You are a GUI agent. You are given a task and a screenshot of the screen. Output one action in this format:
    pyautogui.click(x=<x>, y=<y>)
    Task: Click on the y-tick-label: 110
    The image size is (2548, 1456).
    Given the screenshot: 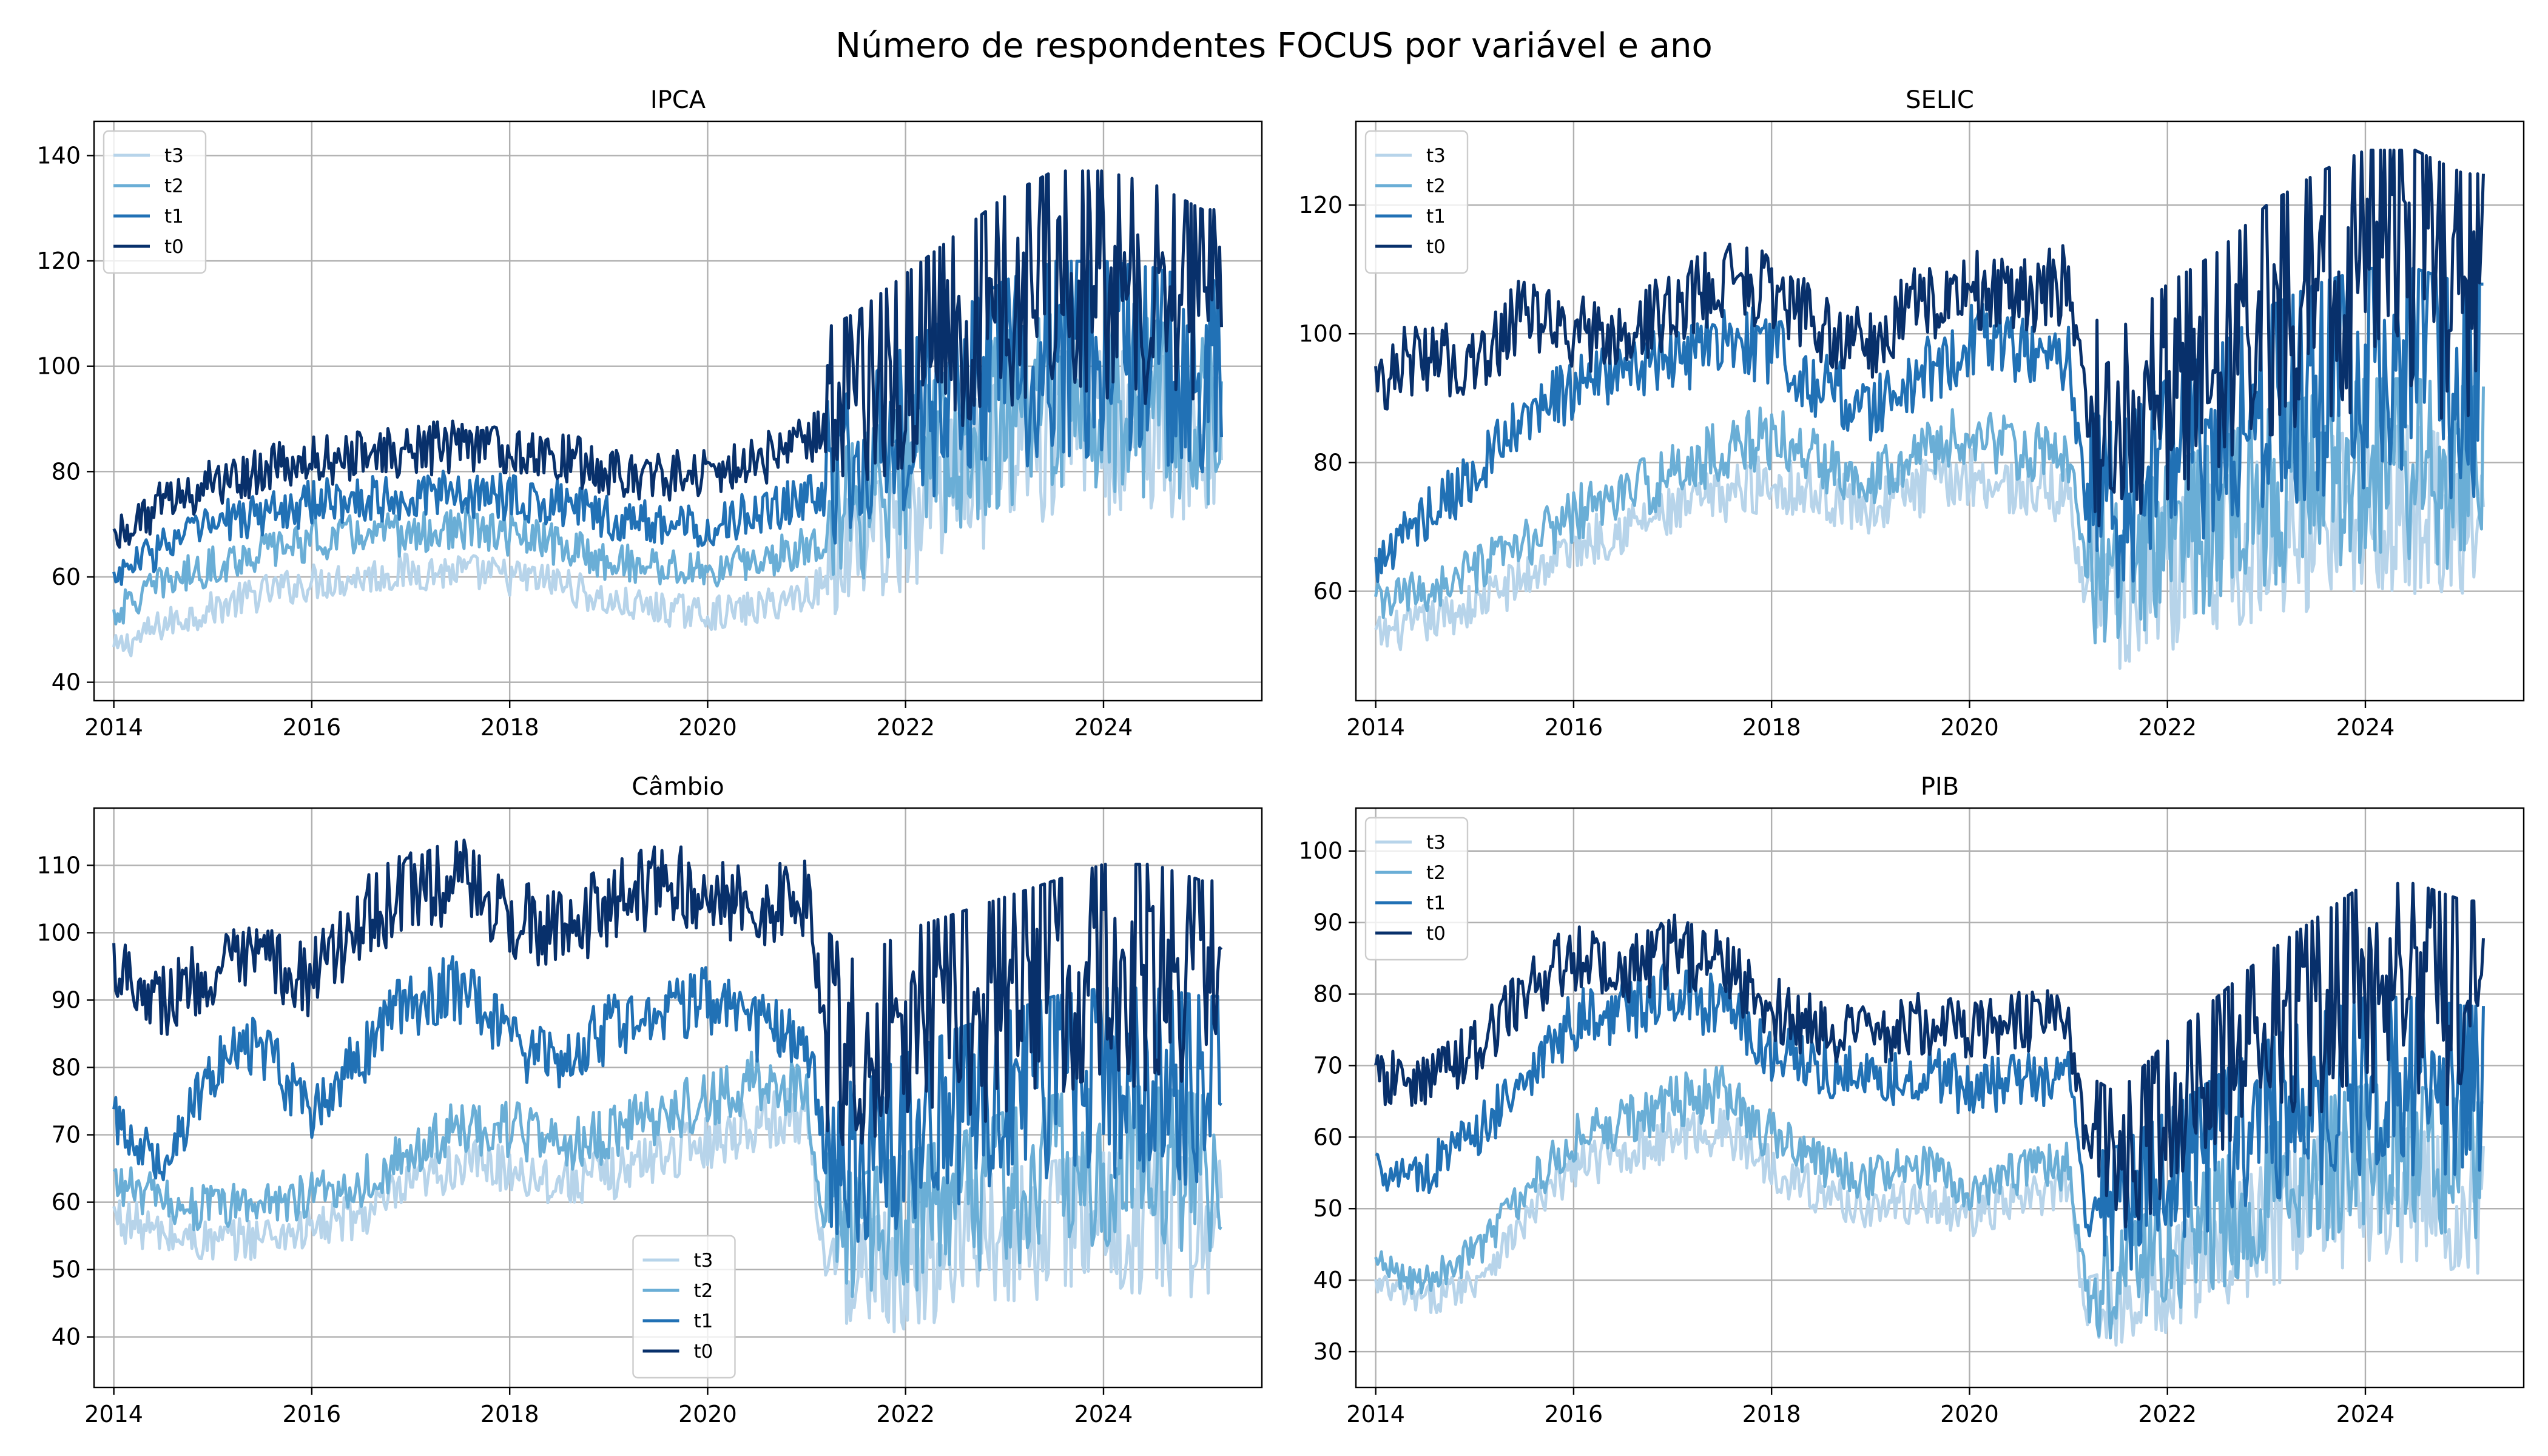 What is the action you would take?
    pyautogui.click(x=58, y=865)
    